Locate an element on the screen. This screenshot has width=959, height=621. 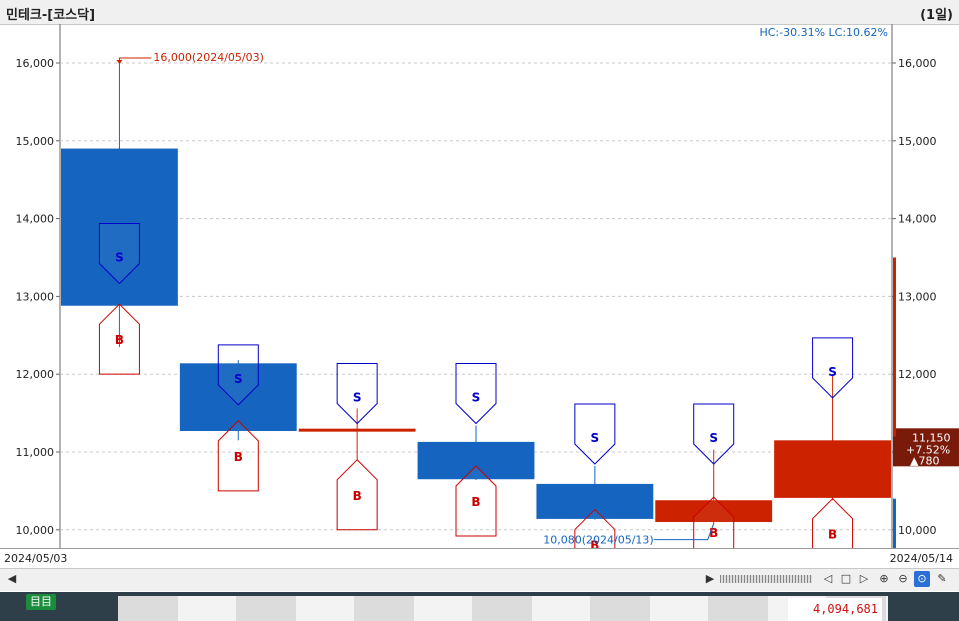
y-tick-label-left: 15,000 is located at coordinates (35, 141).